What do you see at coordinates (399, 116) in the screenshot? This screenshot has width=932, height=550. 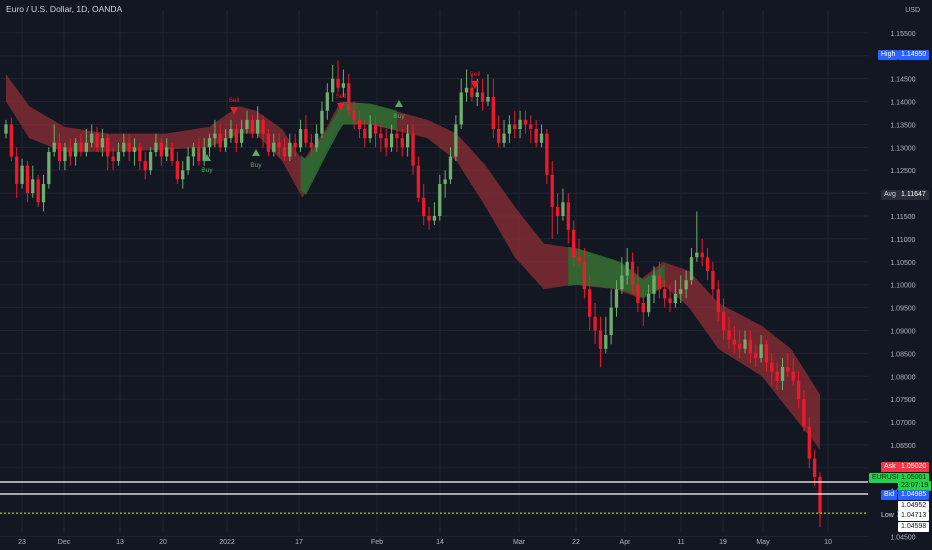 I see `buy-label: Buy` at bounding box center [399, 116].